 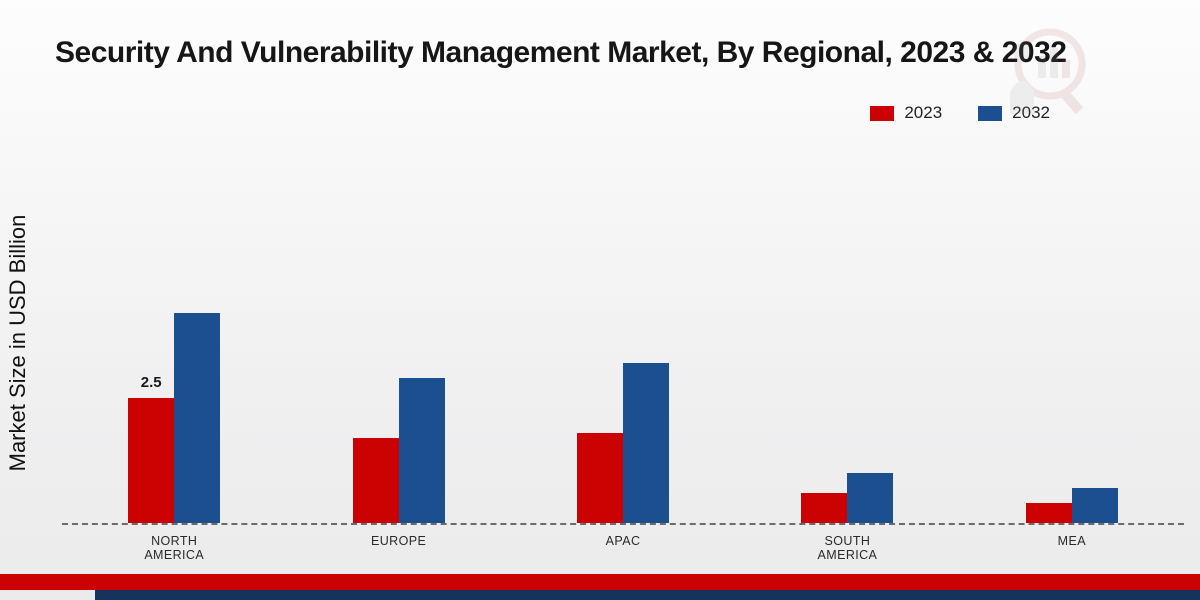 What do you see at coordinates (1048, 71) in the screenshot?
I see `watermark-logo` at bounding box center [1048, 71].